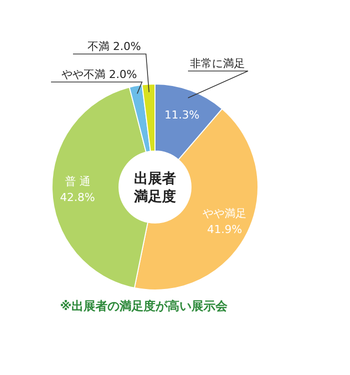  I want to click on slice-label: 普 通, so click(77, 181).